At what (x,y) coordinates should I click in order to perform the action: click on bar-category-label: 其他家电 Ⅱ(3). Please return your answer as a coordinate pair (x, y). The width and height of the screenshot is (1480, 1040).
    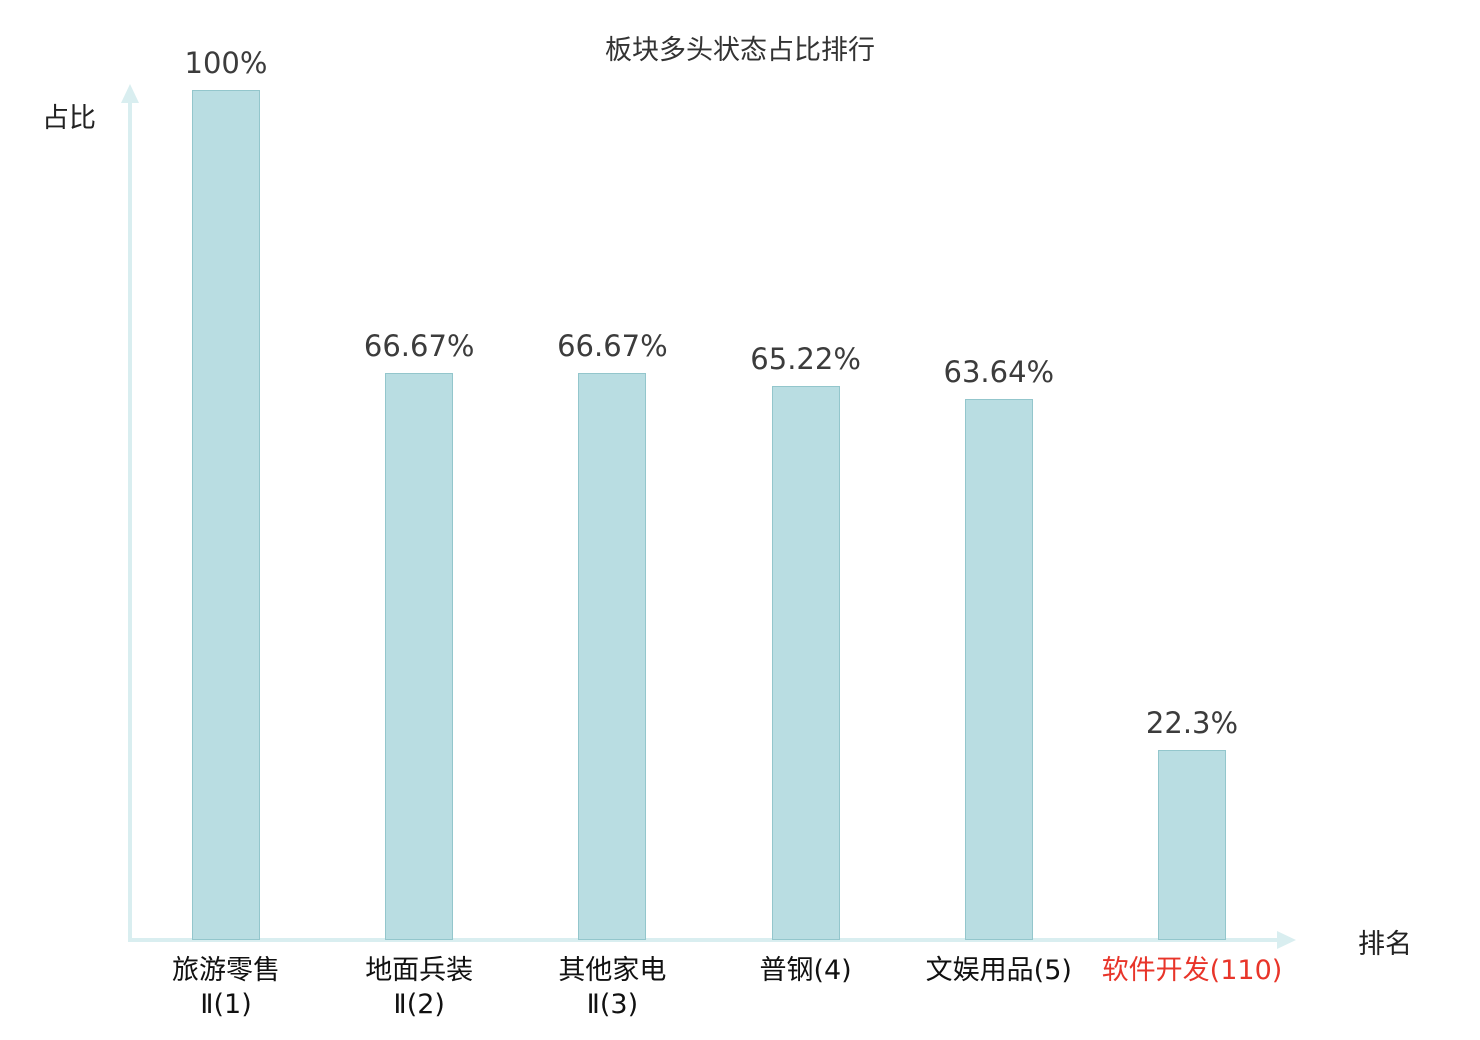
    Looking at the image, I should click on (612, 988).